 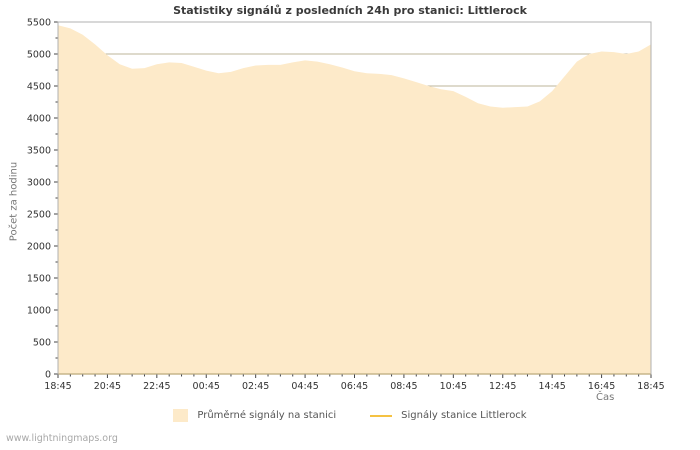 What do you see at coordinates (181, 415) in the screenshot?
I see `area-swatch-icon` at bounding box center [181, 415].